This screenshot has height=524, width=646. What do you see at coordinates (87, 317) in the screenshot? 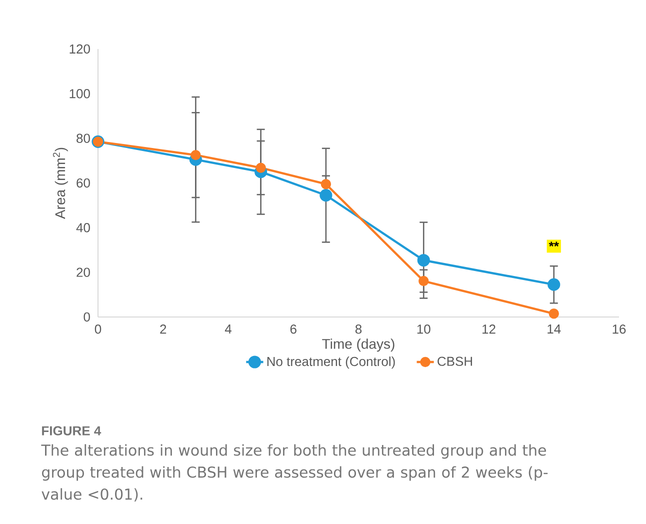
I see `y-tick-label: 0` at bounding box center [87, 317].